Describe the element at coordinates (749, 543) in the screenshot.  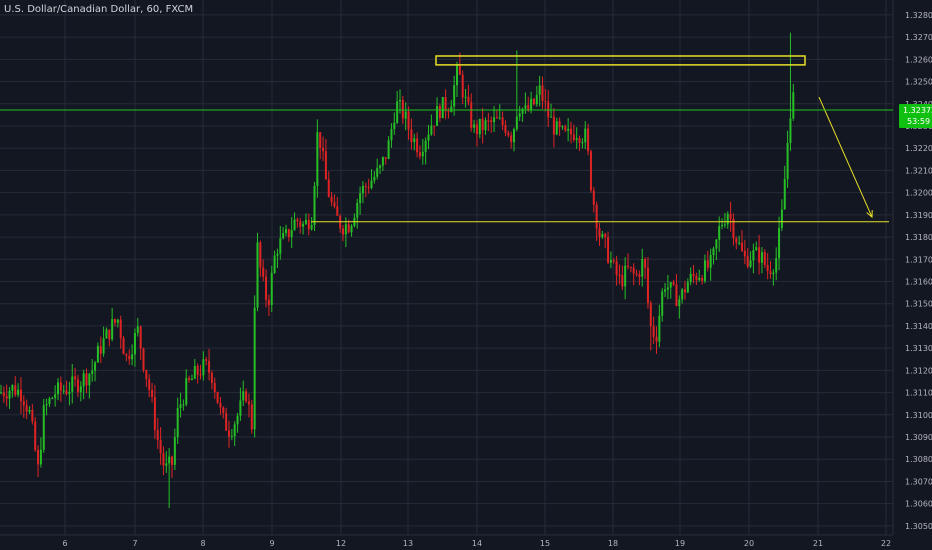
I see `x-tick-label: 20` at that location.